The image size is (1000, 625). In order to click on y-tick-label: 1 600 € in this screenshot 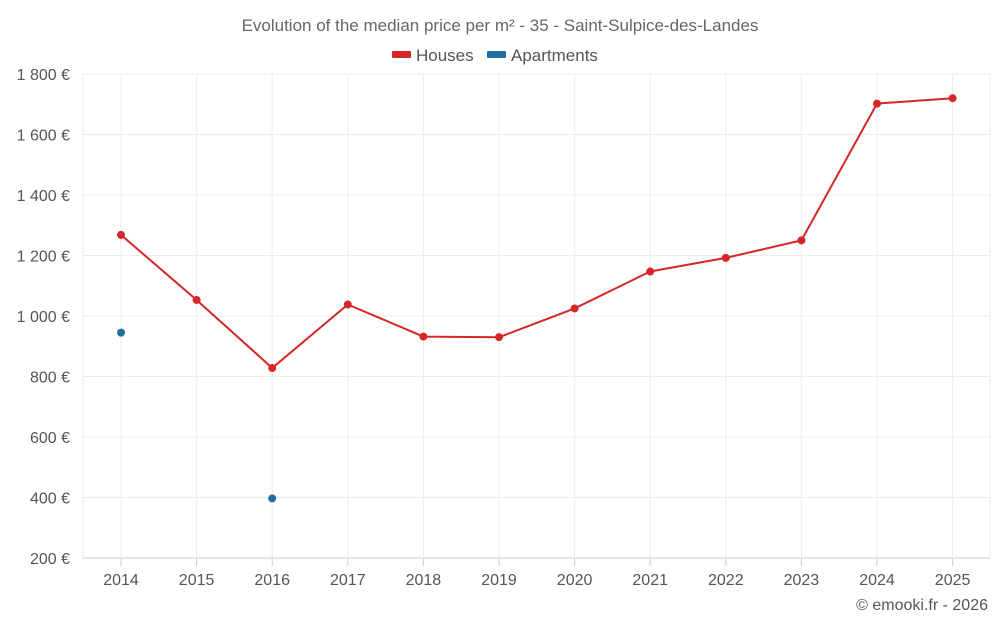, I will do `click(43, 136)`.